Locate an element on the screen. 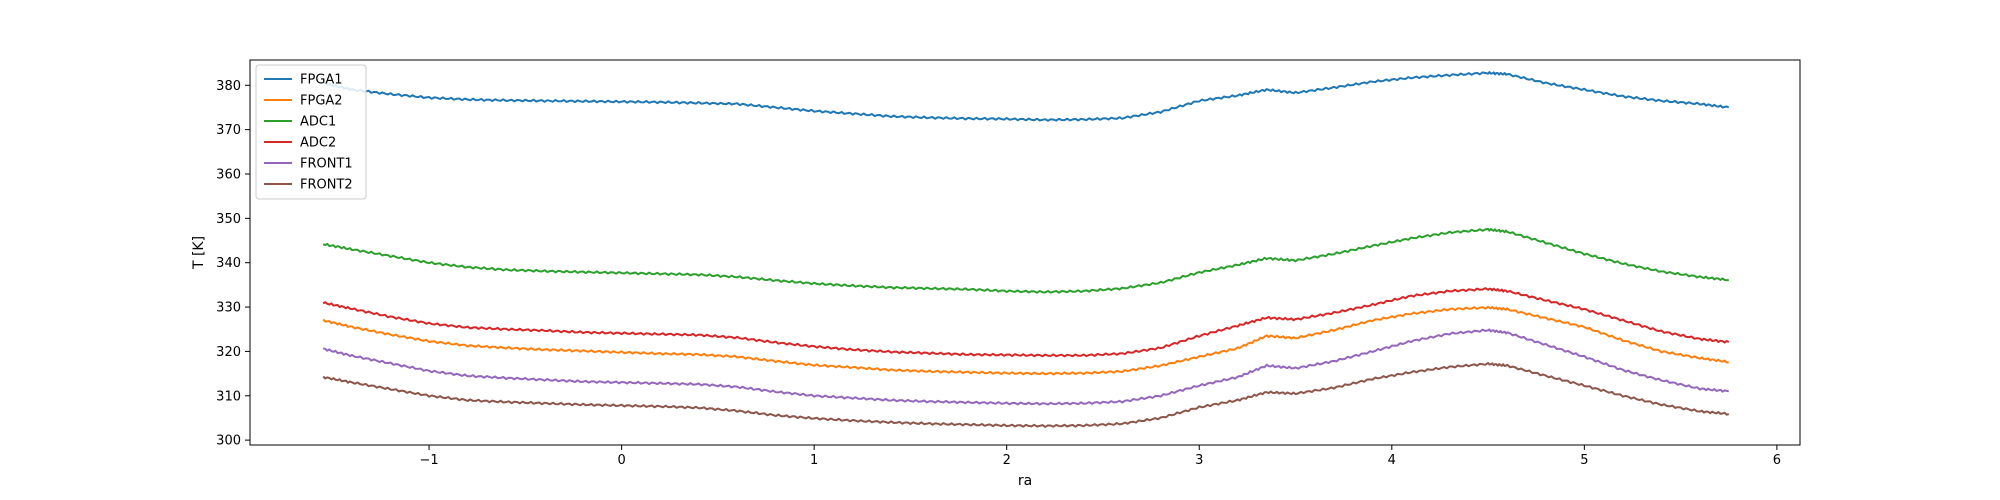 Image resolution: width=2000 pixels, height=500 pixels. y-tick-label: 360 is located at coordinates (228, 174).